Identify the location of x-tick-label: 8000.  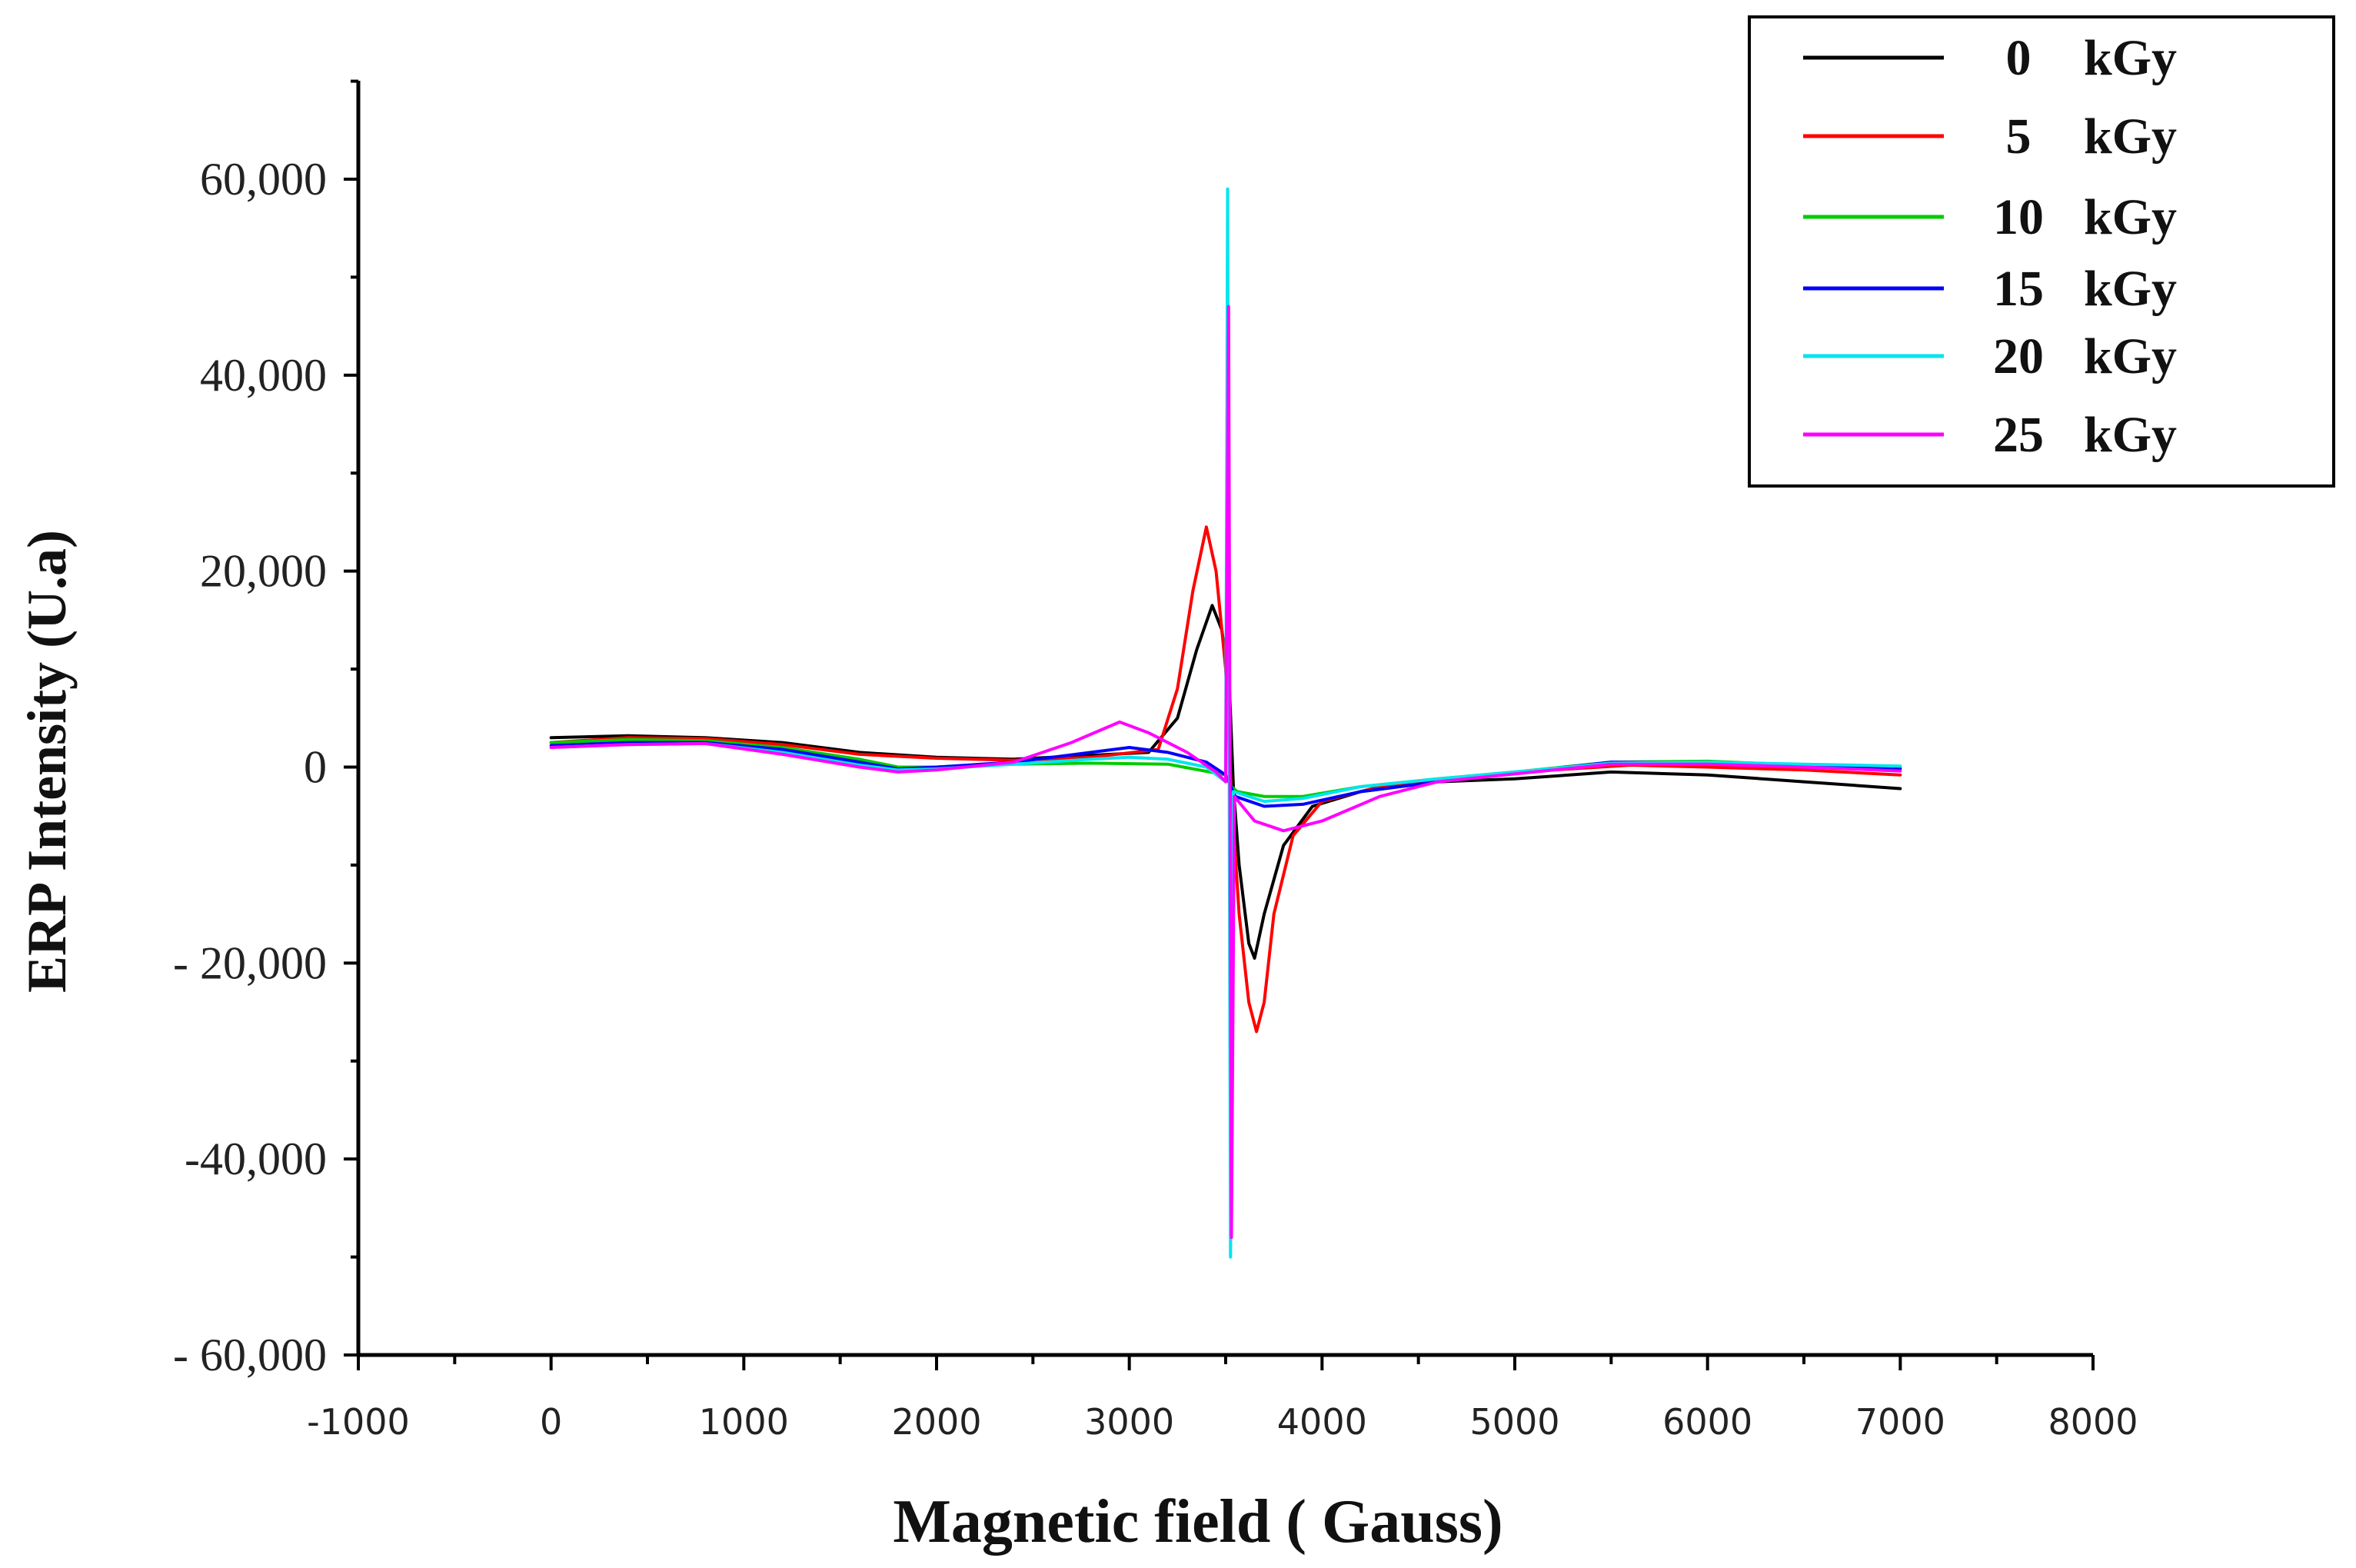
(2093, 1422).